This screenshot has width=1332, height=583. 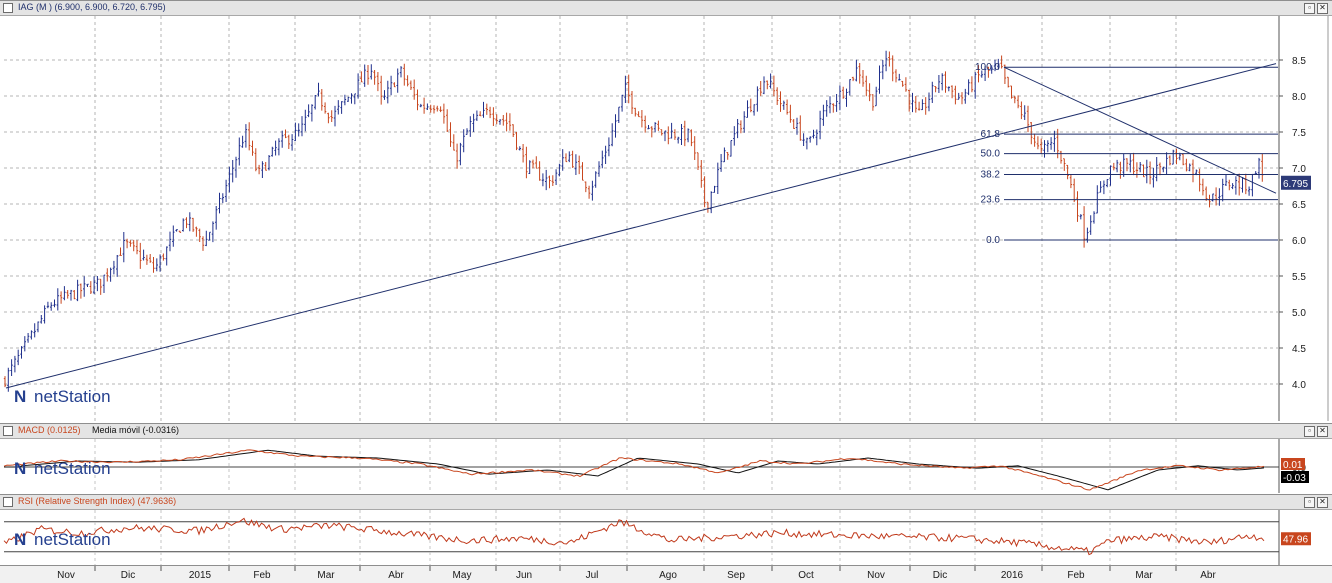 I want to click on x-tick-label: May, so click(x=462, y=575).